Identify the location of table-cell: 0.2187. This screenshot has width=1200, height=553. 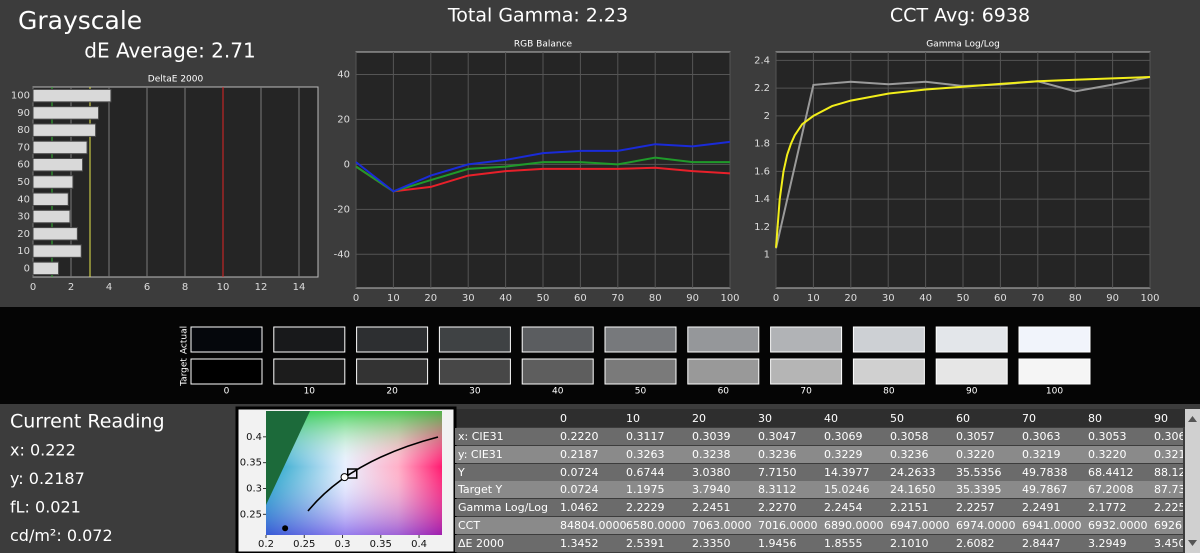
(579, 454).